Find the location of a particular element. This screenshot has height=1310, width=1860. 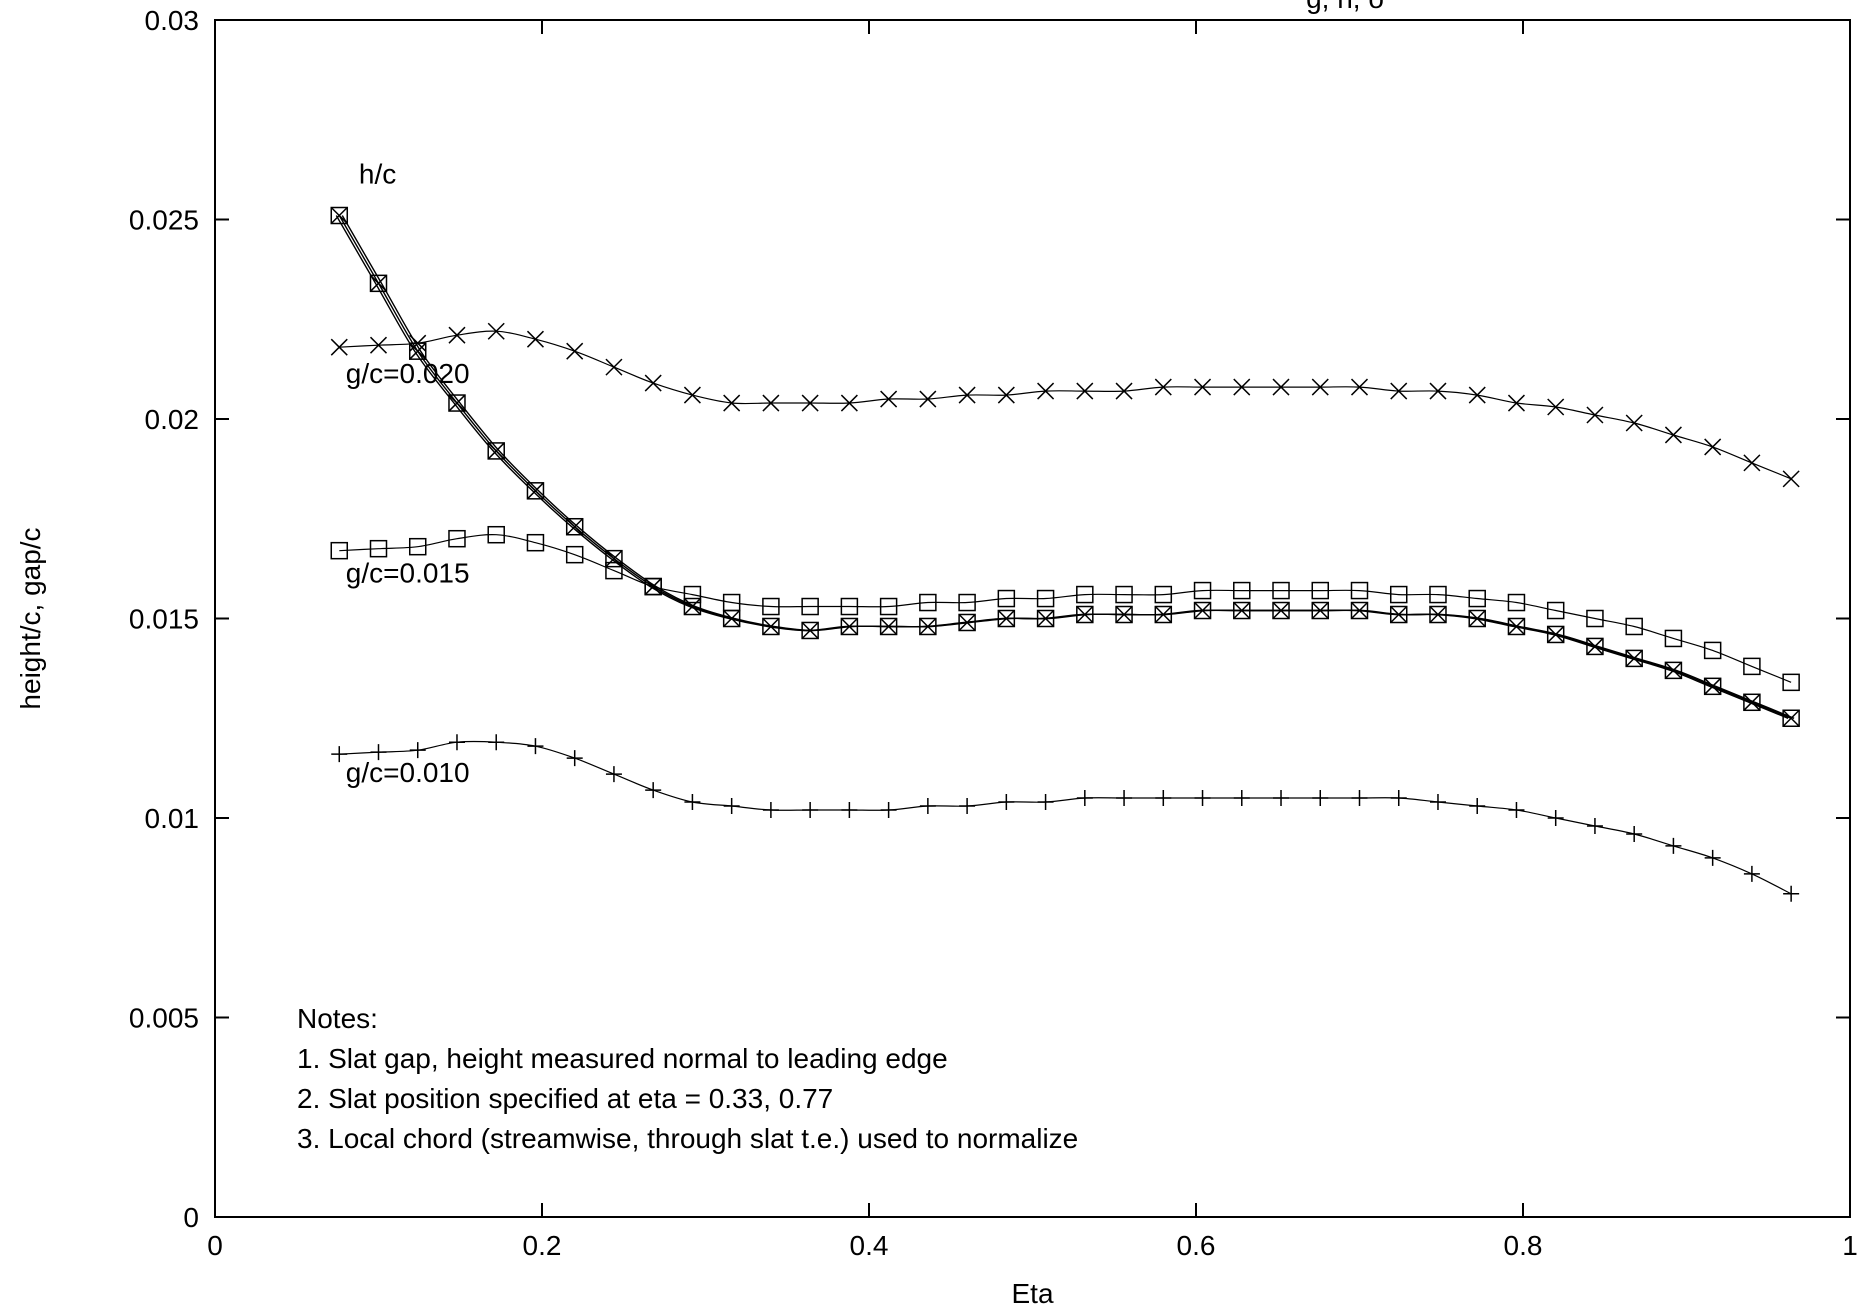

series-line is located at coordinates (1065, 608).